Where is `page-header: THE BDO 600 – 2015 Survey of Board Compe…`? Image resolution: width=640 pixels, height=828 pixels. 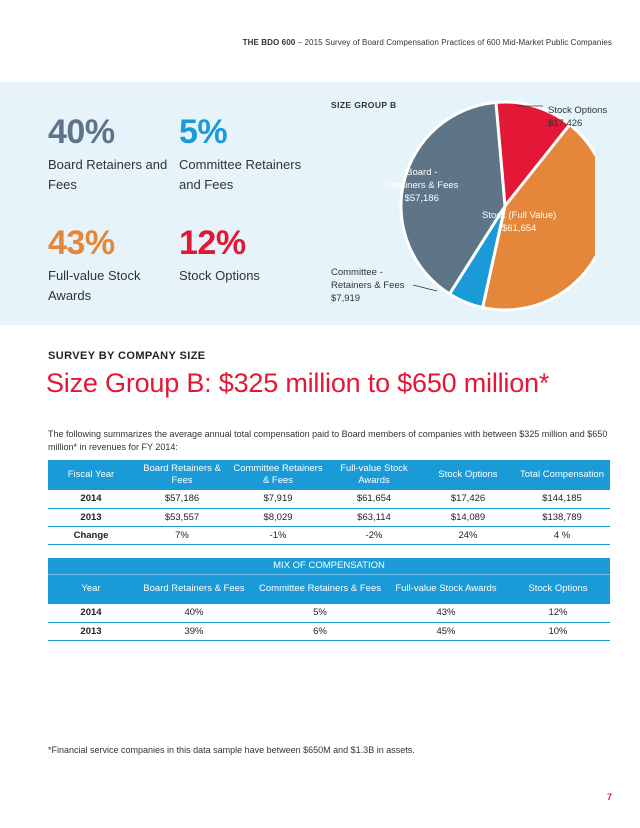
page-header: THE BDO 600 – 2015 Survey of Board Compe… is located at coordinates (427, 42).